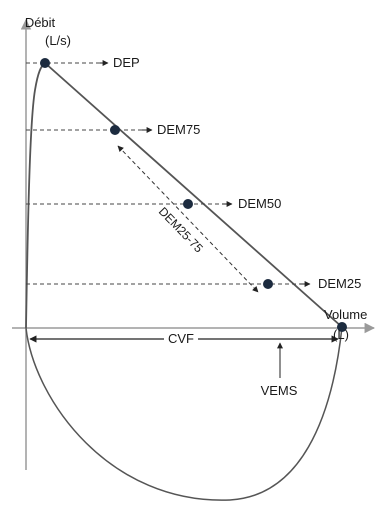 This screenshot has width=377, height=505. Describe the element at coordinates (45, 63) in the screenshot. I see `dep-marker` at that location.